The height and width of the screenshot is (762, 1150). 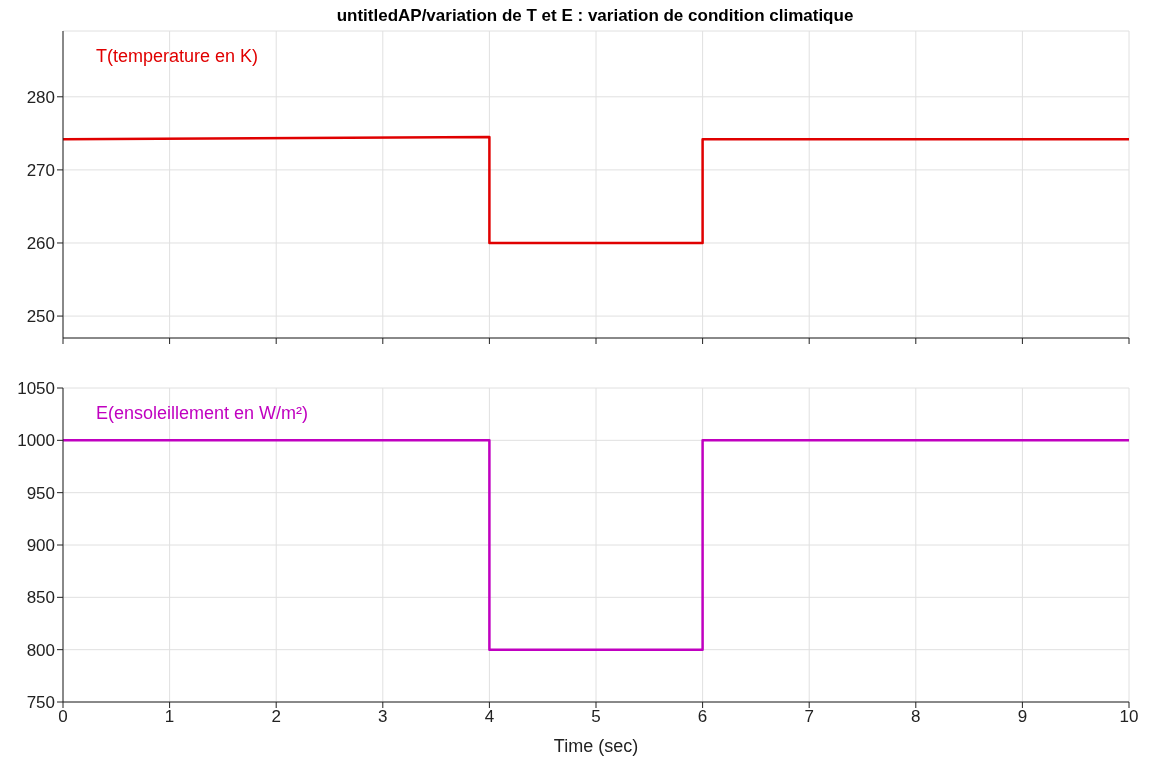 What do you see at coordinates (595, 15) in the screenshot?
I see `chart-title: untitledAP/variation de T et E : variation de condition climatique` at bounding box center [595, 15].